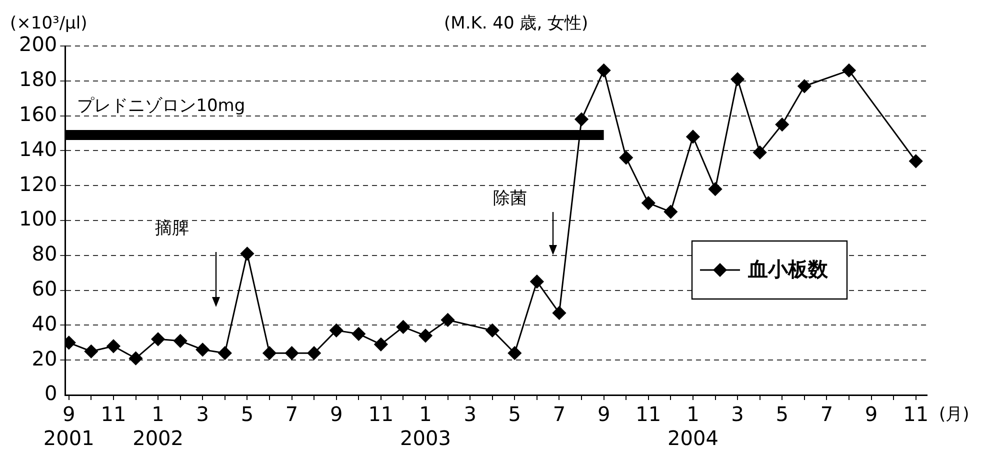 The width and height of the screenshot is (987, 464). Describe the element at coordinates (38, 148) in the screenshot. I see `y-tick-label: 140` at that location.